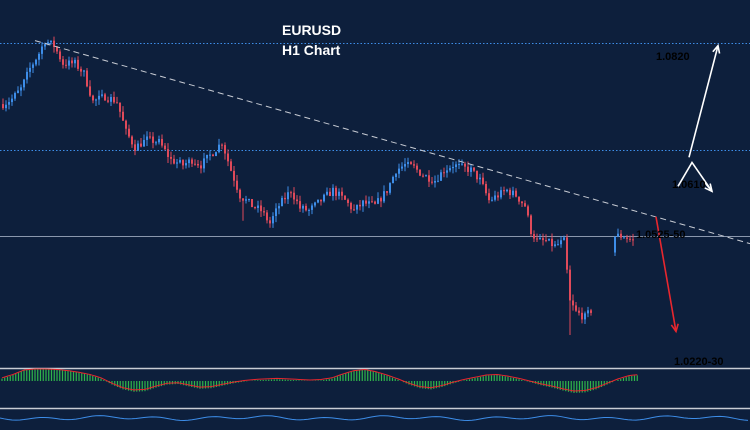 This screenshot has width=750, height=430. I want to click on arrow-zigzag-tip, so click(708, 187).